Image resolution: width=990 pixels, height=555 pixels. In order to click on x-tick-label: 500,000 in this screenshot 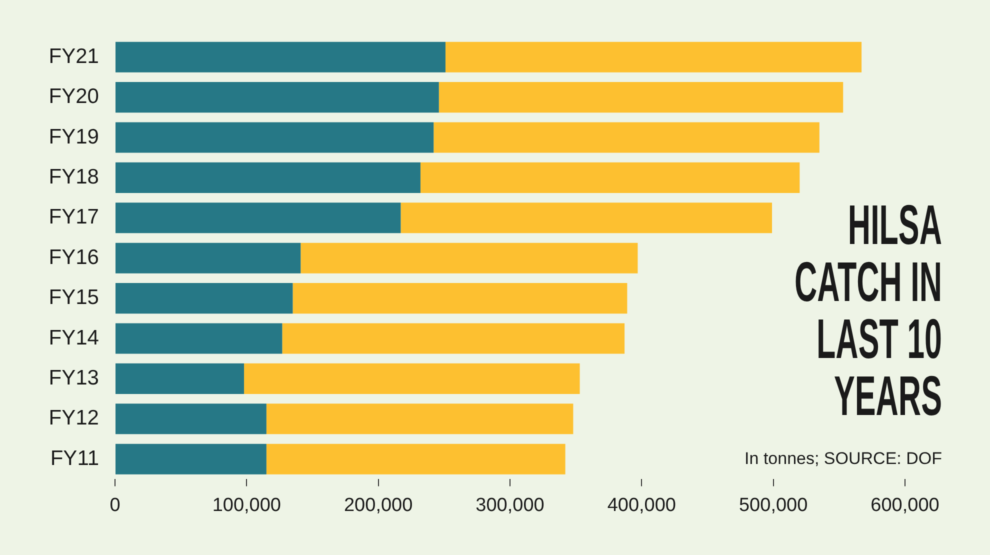, I will do `click(773, 505)`.